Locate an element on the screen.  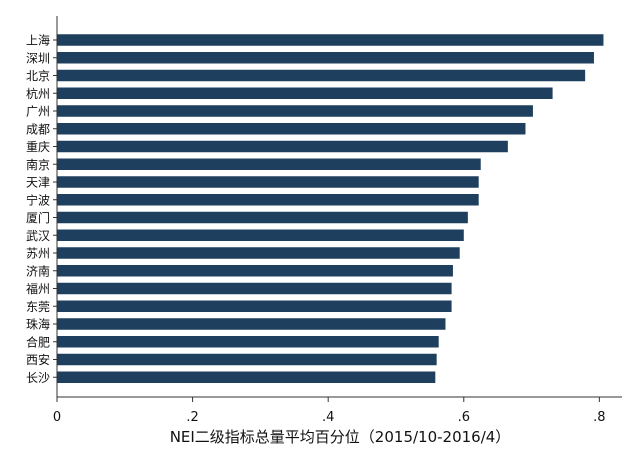
x-tick-label: 0 is located at coordinates (57, 417).